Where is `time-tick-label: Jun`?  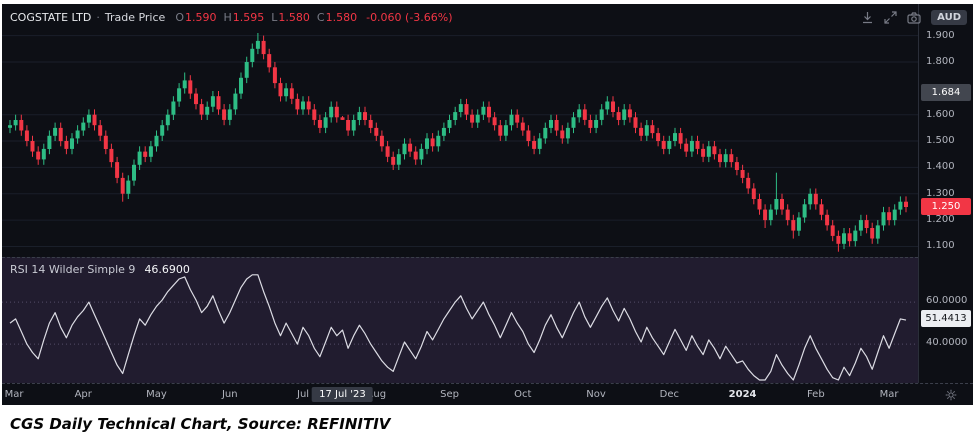
time-tick-label: Jun is located at coordinates (229, 394).